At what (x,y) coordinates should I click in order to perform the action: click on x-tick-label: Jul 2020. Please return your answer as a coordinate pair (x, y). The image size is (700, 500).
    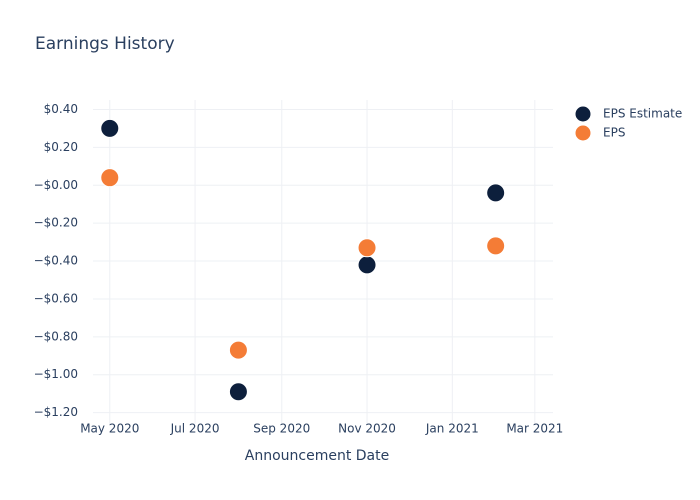
    Looking at the image, I should click on (195, 429).